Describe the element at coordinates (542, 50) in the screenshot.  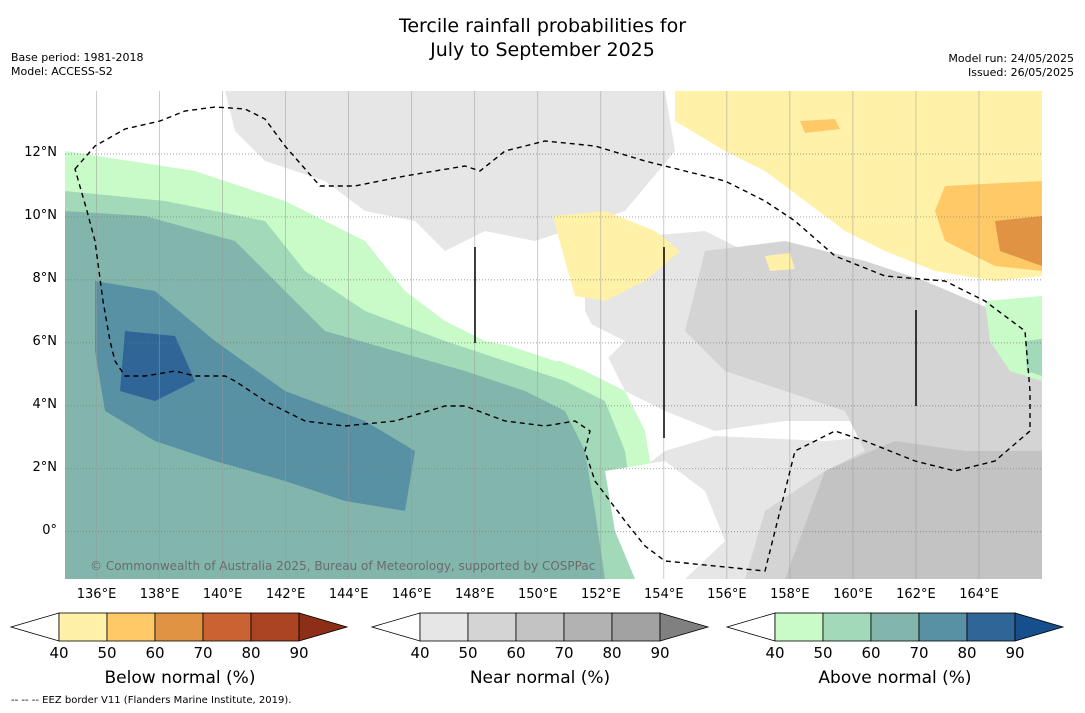
I see `title-line-2: July to September 2025` at that location.